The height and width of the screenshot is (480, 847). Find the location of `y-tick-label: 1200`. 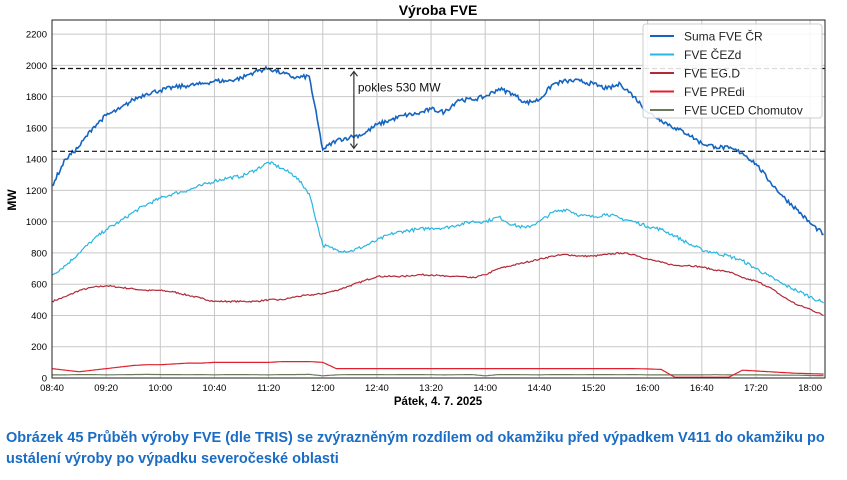

y-tick-label: 1200 is located at coordinates (36, 191).